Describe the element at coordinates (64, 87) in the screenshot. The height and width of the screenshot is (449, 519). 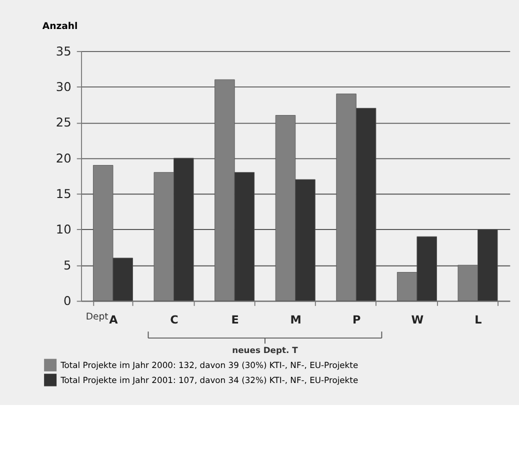
I see `y-tick-label: 30` at that location.